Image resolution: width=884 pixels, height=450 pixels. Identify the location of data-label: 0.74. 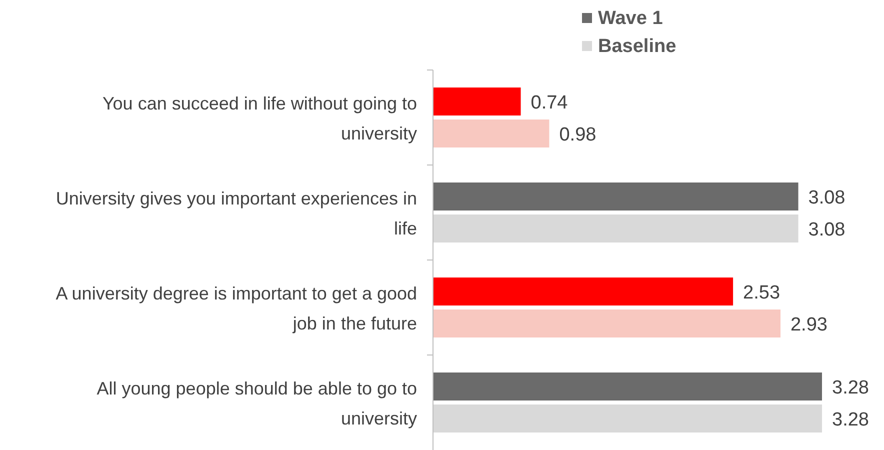
(549, 103).